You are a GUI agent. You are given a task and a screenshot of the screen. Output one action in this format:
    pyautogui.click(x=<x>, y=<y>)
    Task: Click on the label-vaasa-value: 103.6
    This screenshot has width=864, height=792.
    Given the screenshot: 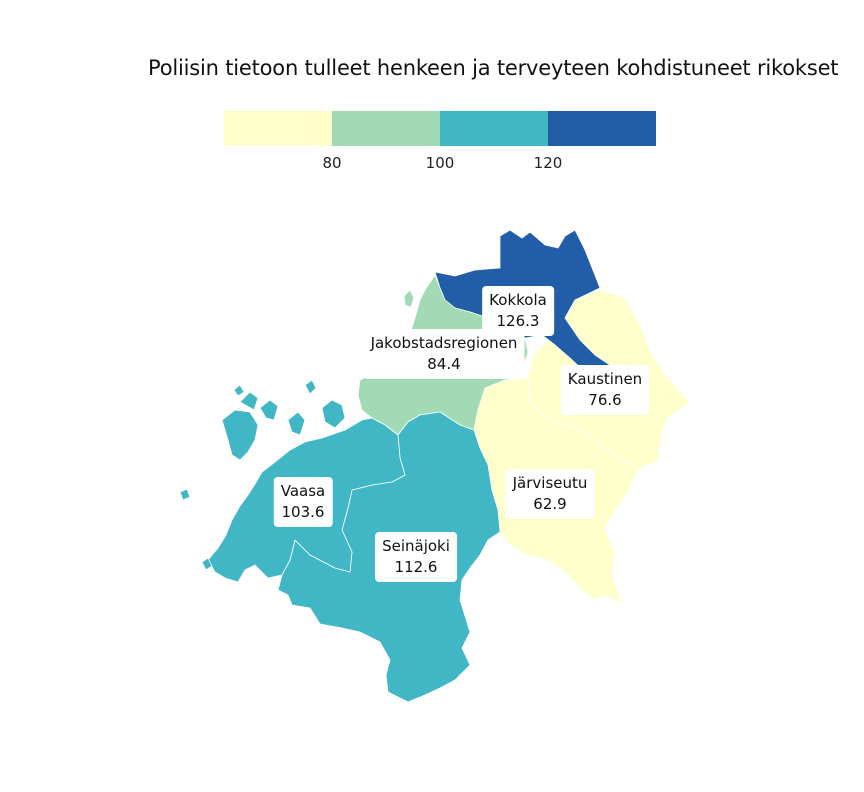 What is the action you would take?
    pyautogui.click(x=303, y=512)
    